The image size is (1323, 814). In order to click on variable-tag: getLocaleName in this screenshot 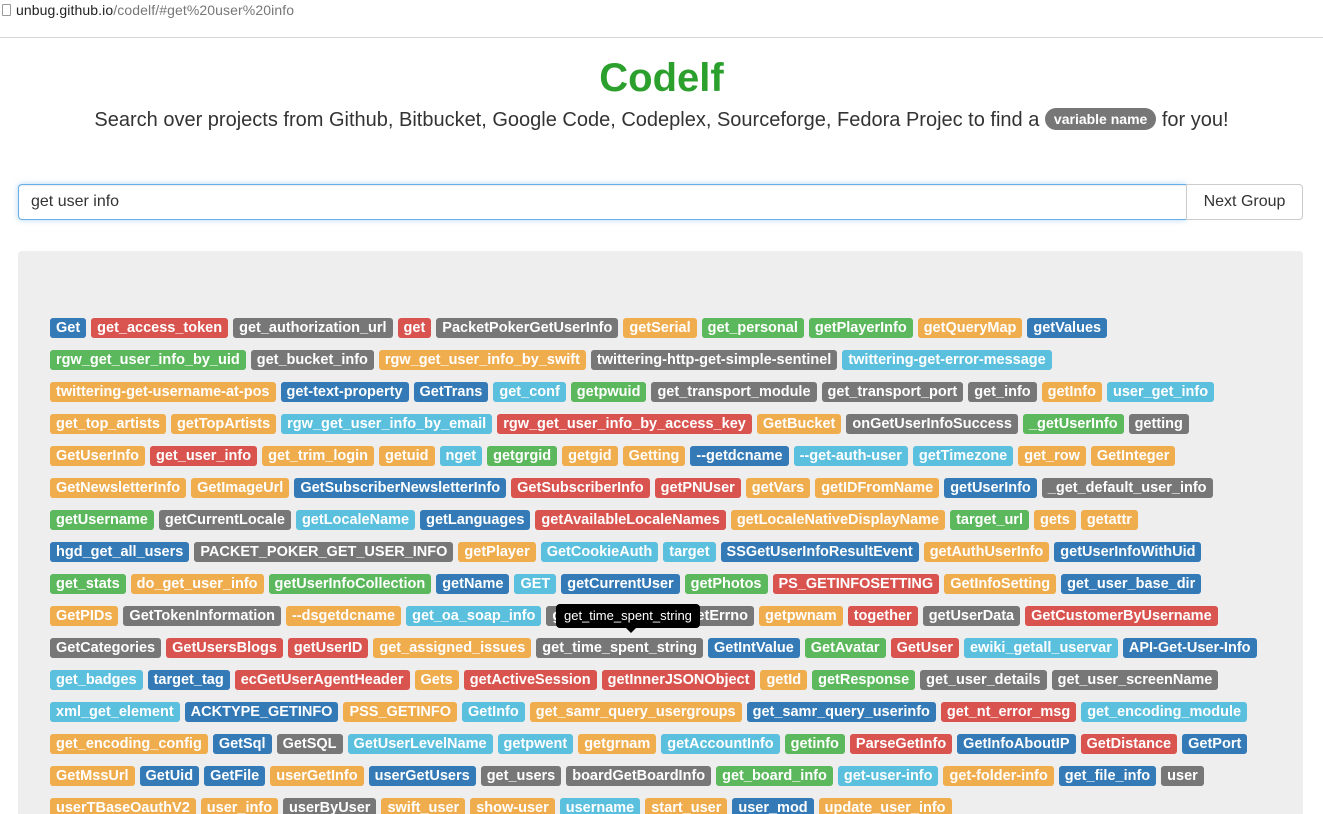, I will do `click(355, 520)`.